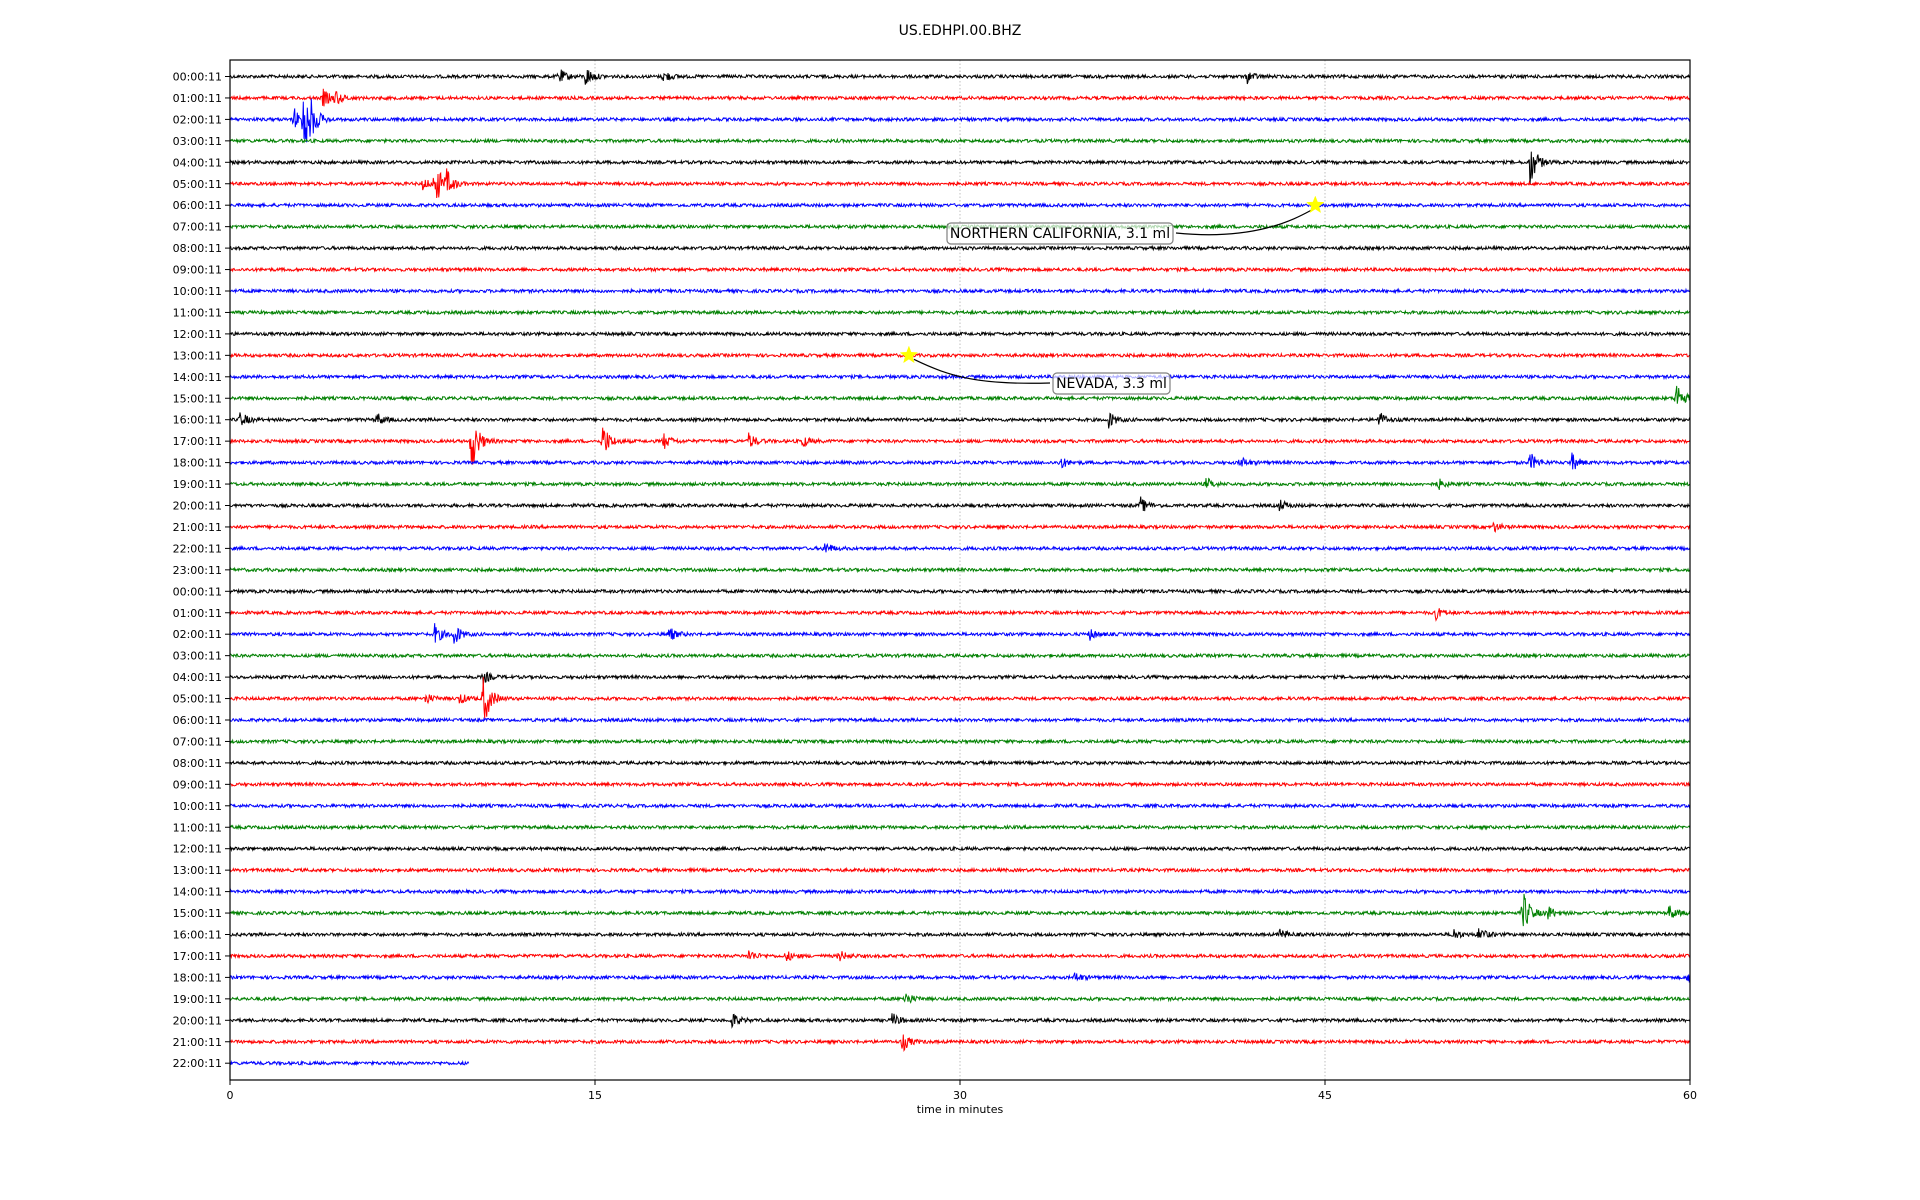 The width and height of the screenshot is (1920, 1200). I want to click on y-tick-label: 14:00:11, so click(197, 377).